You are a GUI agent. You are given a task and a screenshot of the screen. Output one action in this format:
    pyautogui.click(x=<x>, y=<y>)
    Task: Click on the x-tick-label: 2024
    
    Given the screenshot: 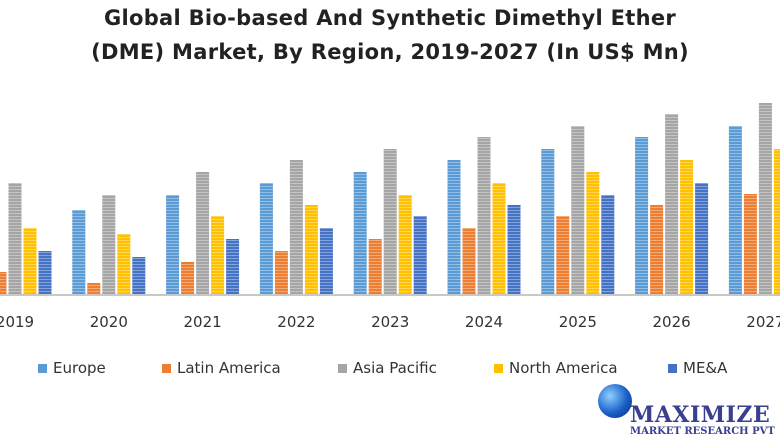 What is the action you would take?
    pyautogui.click(x=484, y=322)
    